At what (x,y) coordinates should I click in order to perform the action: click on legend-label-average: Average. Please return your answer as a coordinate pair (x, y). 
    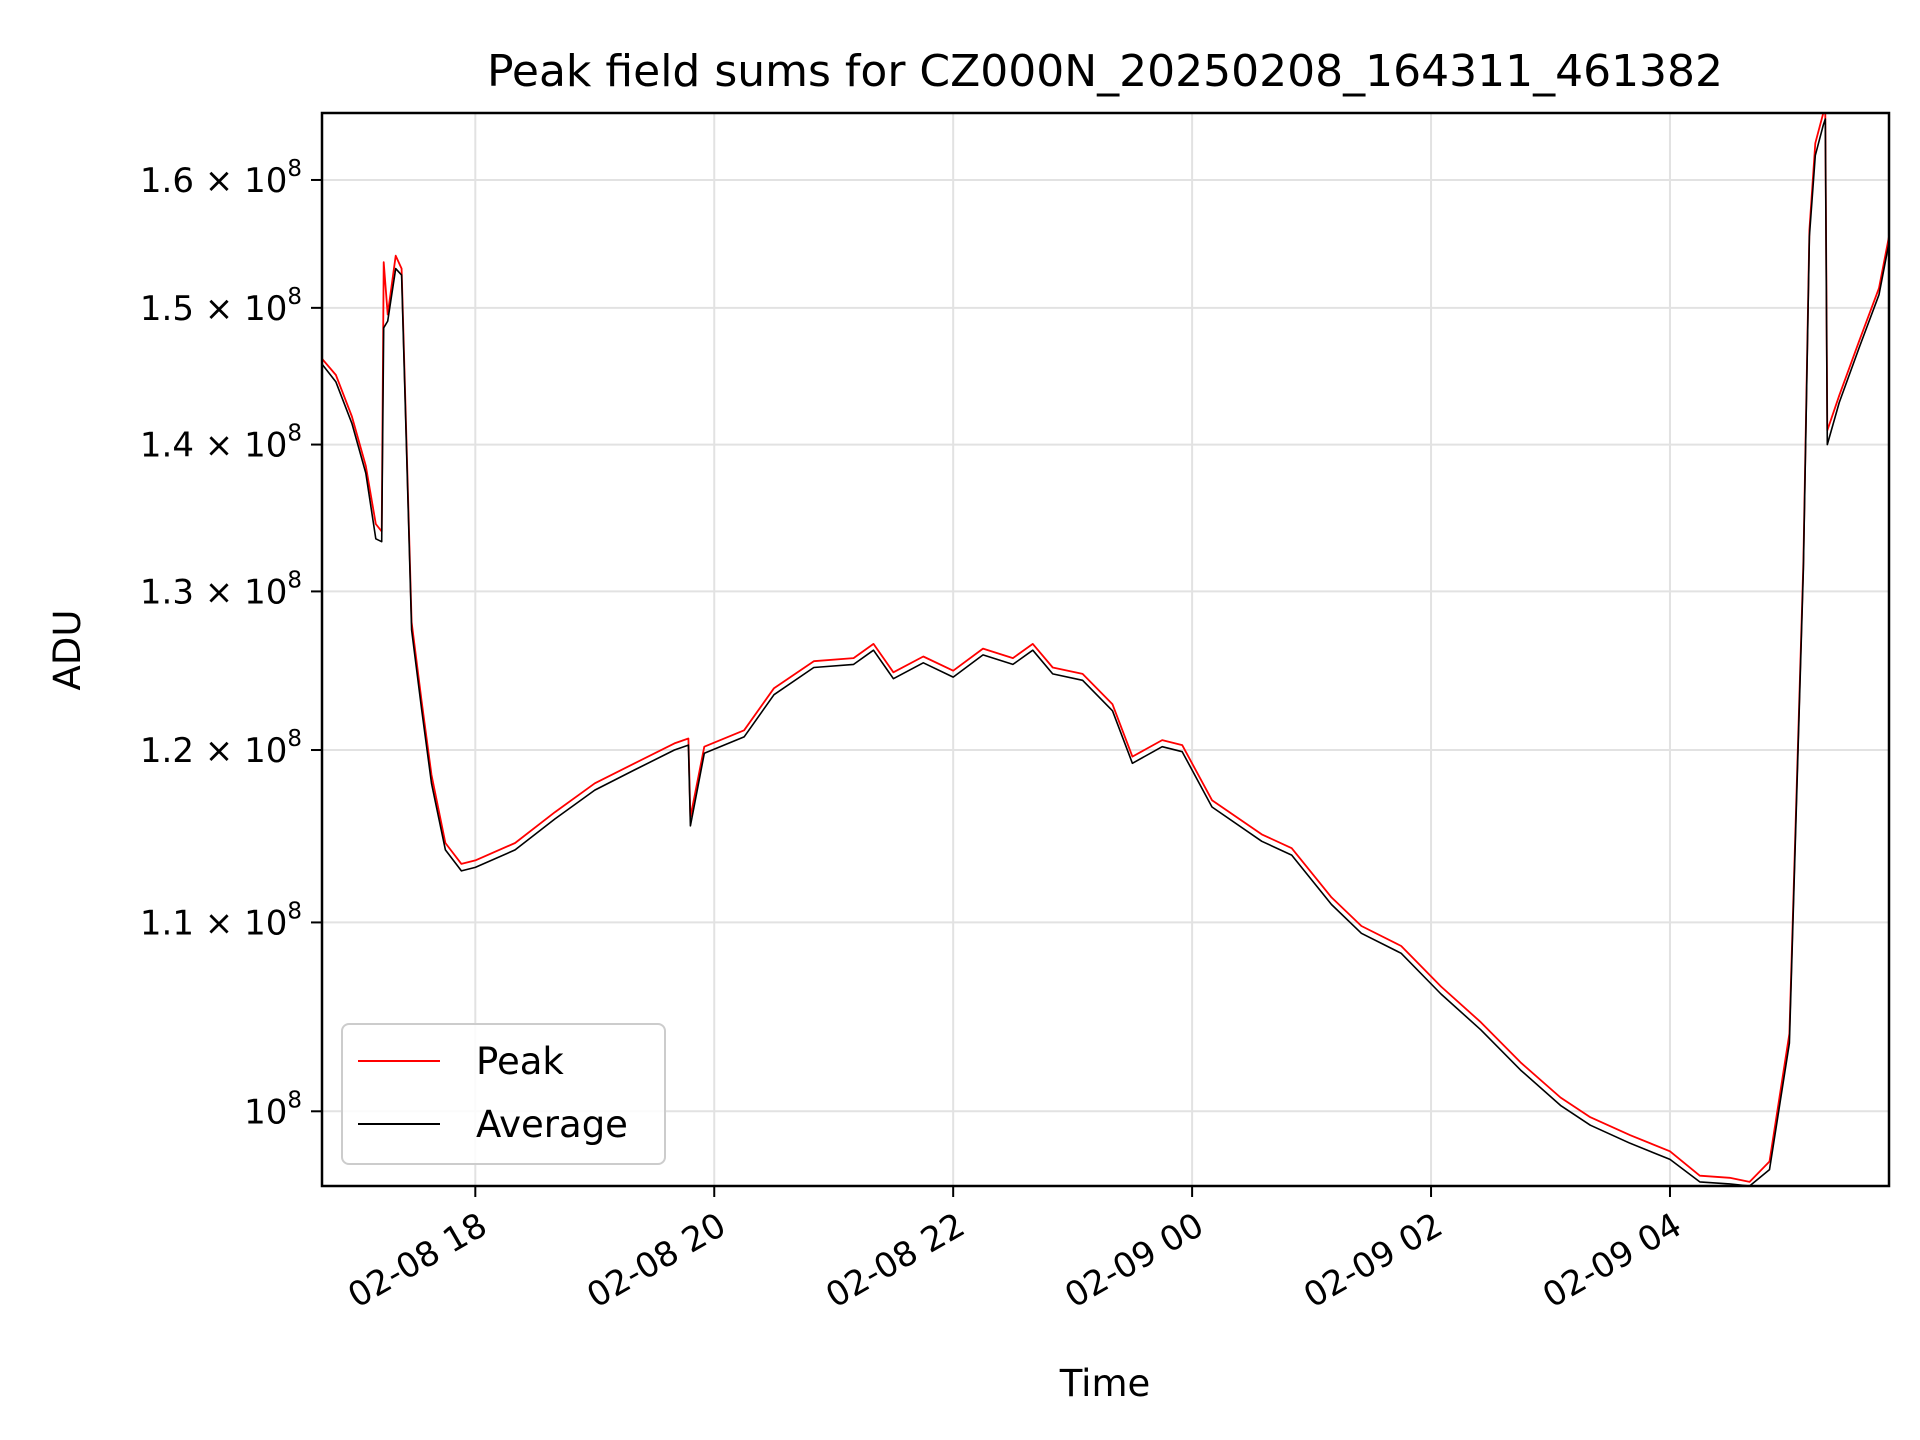
    Looking at the image, I should click on (552, 1124).